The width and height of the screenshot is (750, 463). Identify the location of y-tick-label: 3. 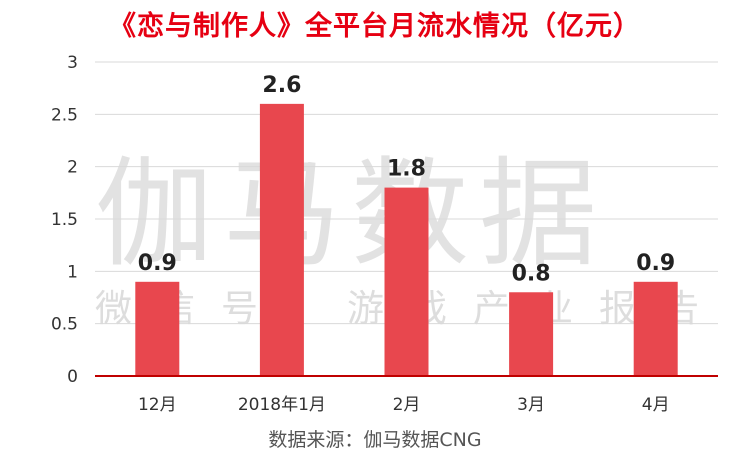
(72, 63).